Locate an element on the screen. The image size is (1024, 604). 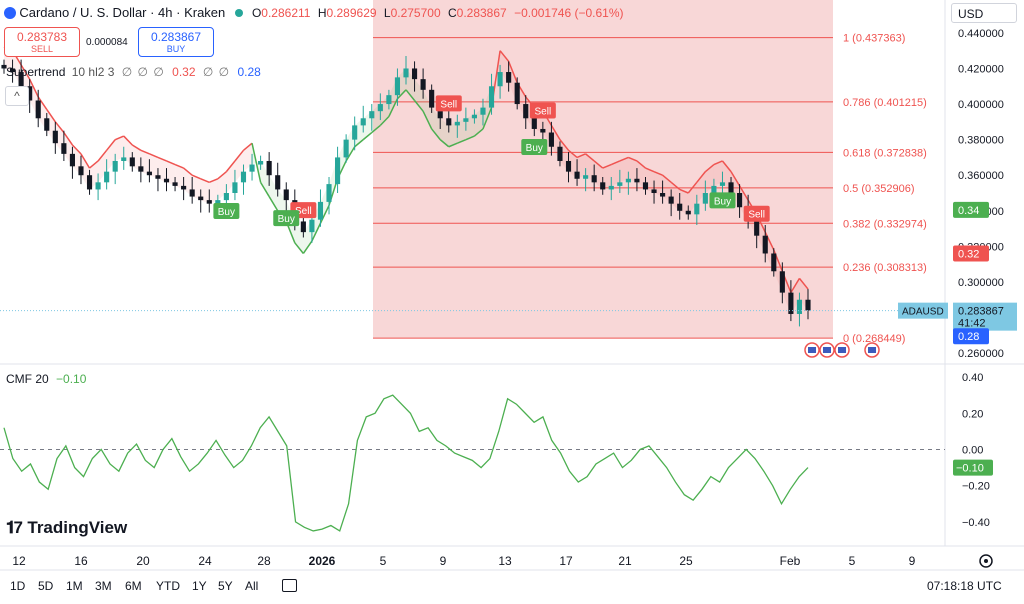
buy-button: 0.283867 BUY is located at coordinates (176, 42).